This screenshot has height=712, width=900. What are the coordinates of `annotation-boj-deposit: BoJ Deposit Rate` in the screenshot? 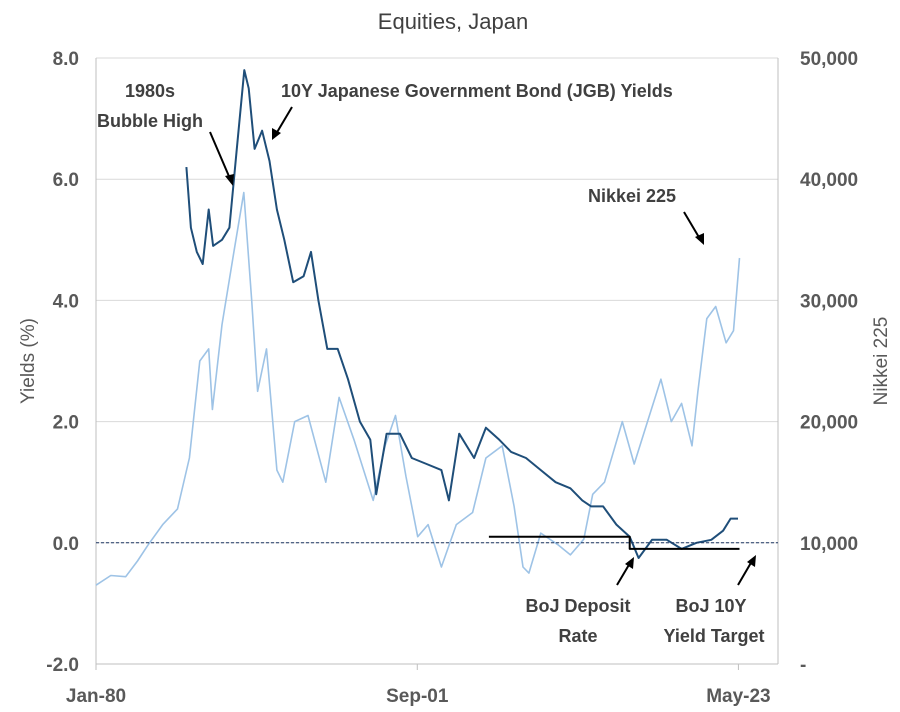 It's located at (579, 601).